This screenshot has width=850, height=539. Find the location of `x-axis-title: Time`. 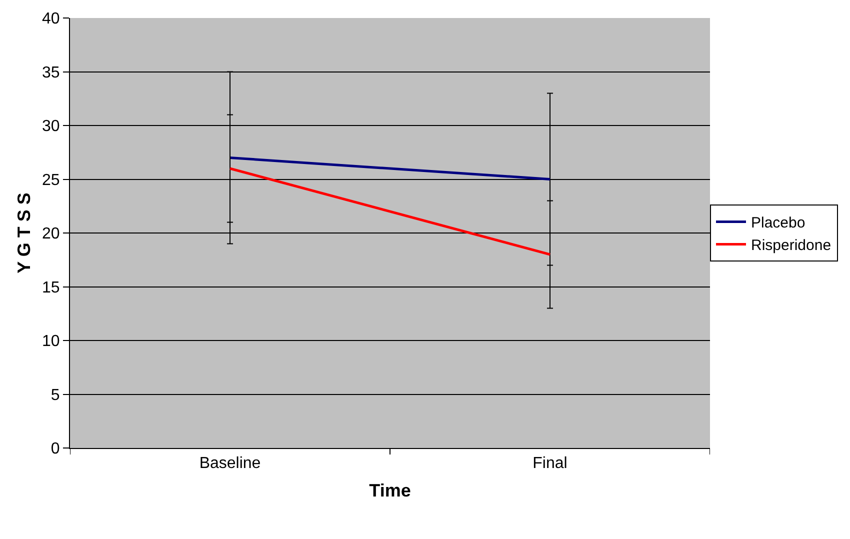

x-axis-title: Time is located at coordinates (390, 490).